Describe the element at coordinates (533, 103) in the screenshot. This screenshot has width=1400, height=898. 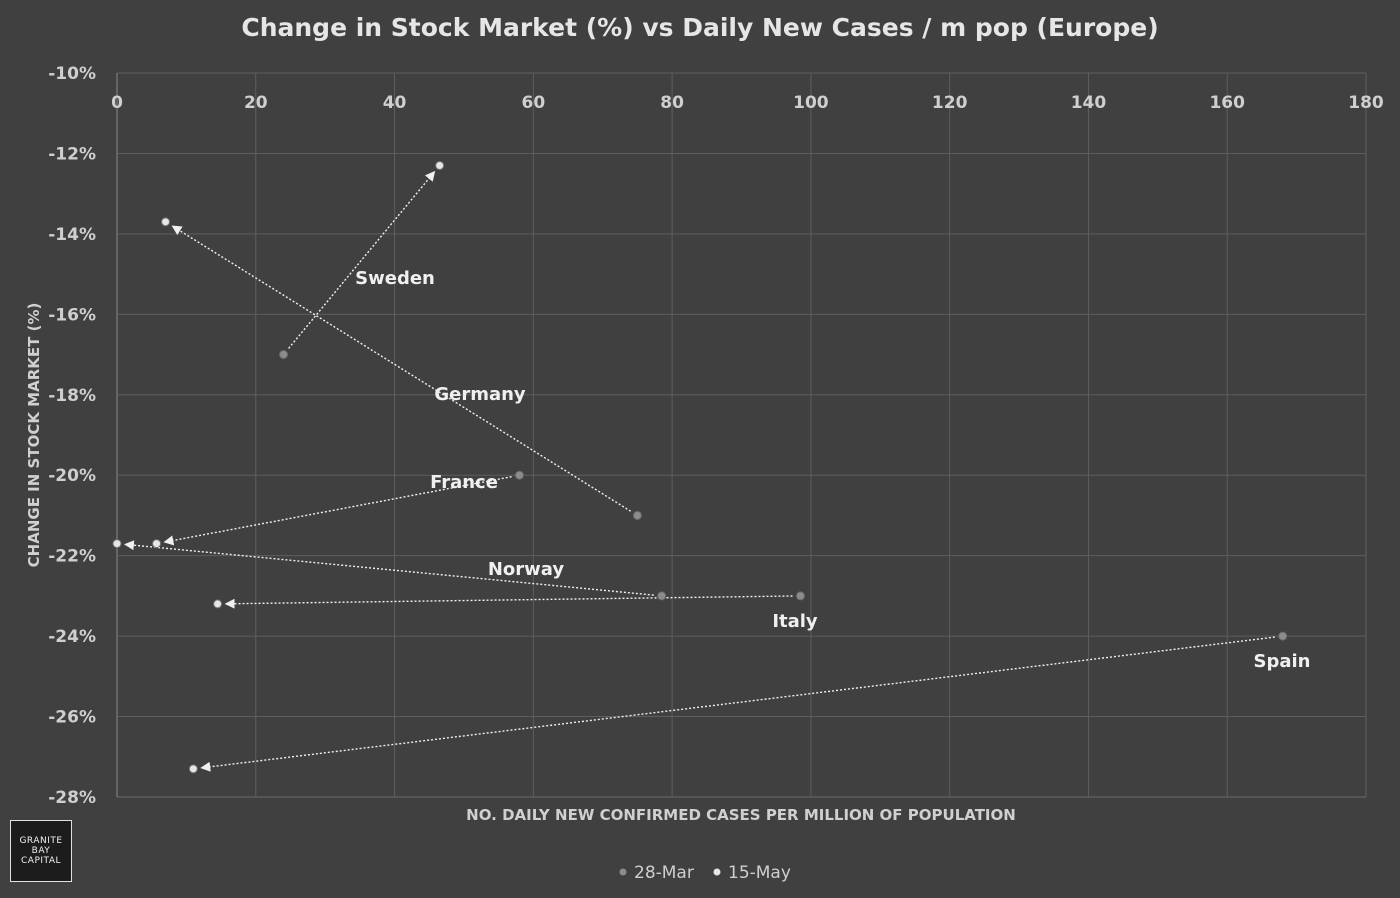
I see `x-tick-label: 60` at that location.